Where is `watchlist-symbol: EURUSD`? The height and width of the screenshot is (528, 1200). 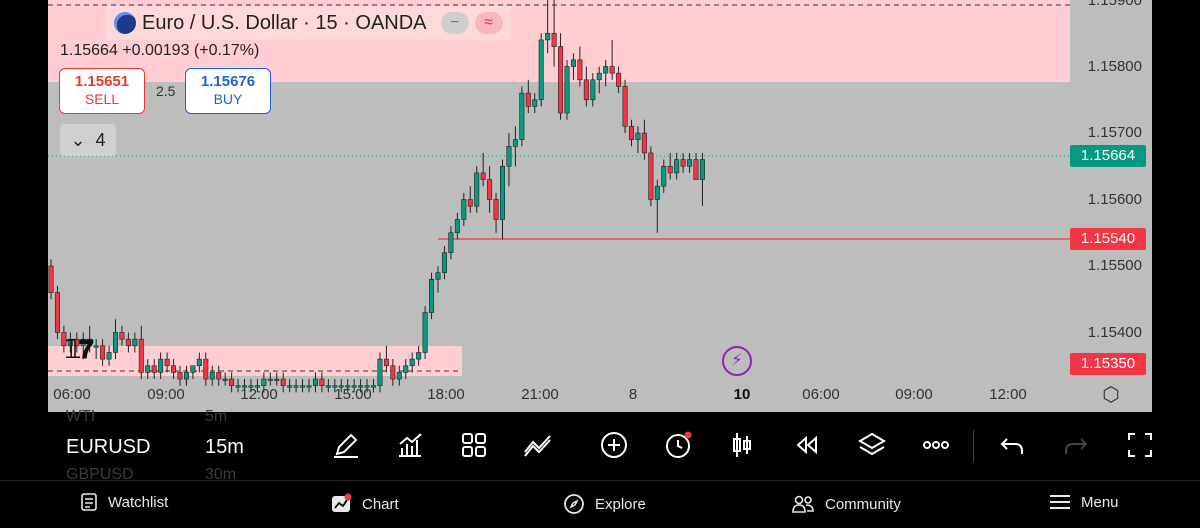 watchlist-symbol: EURUSD is located at coordinates (108, 447).